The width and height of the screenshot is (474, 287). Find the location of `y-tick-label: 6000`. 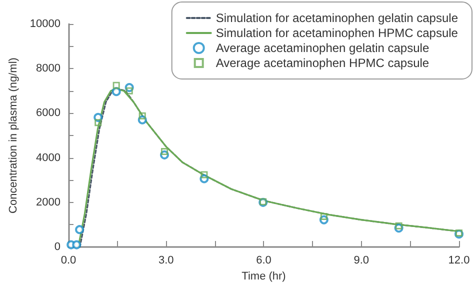

y-tick-label: 6000 is located at coordinates (48, 113).